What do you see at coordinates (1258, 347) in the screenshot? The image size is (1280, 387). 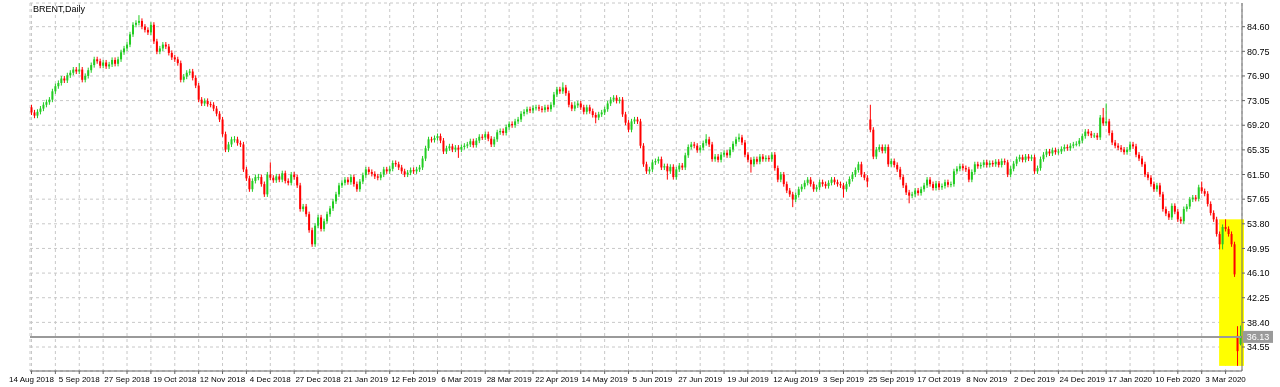 I see `y-tick-label: 34.55` at bounding box center [1258, 347].